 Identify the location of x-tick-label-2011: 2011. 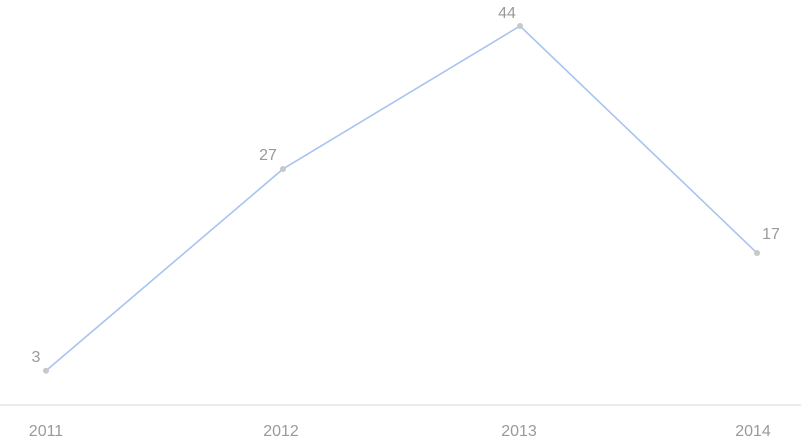
(46, 431).